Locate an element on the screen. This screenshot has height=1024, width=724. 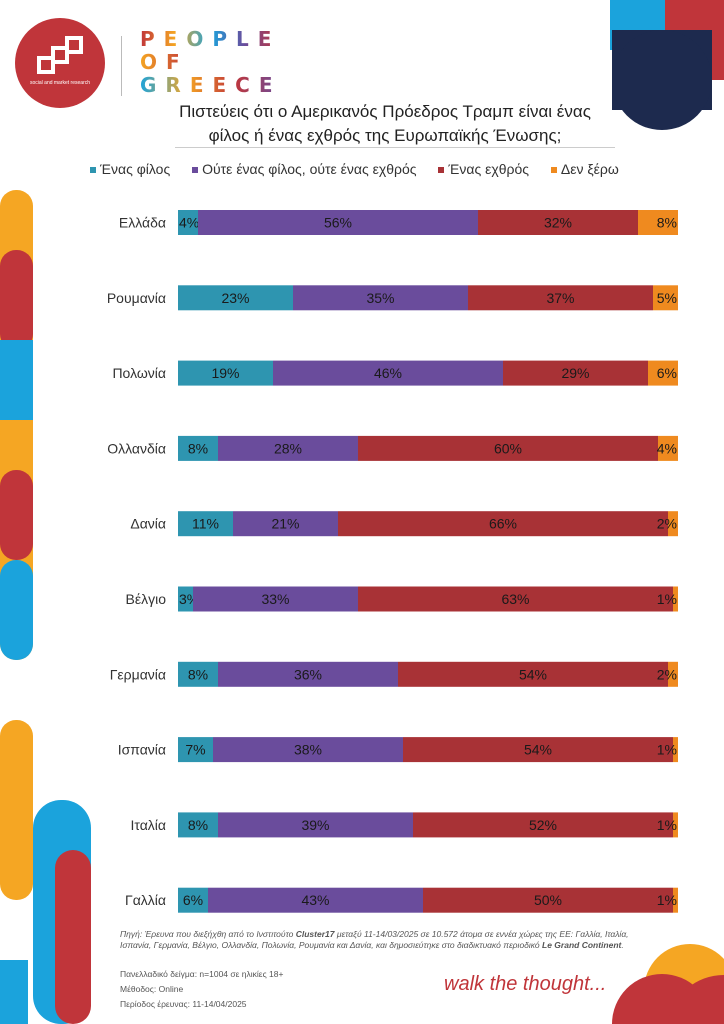
category-label: Ολλανδία is located at coordinates (136, 448).